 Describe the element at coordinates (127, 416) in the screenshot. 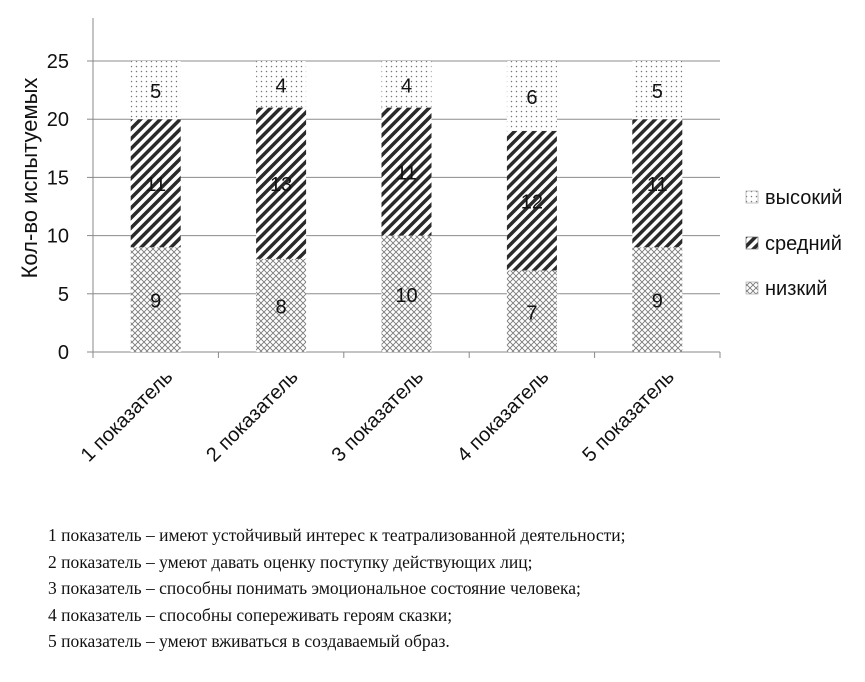

I see `x-tick-label: 1 показатель` at that location.